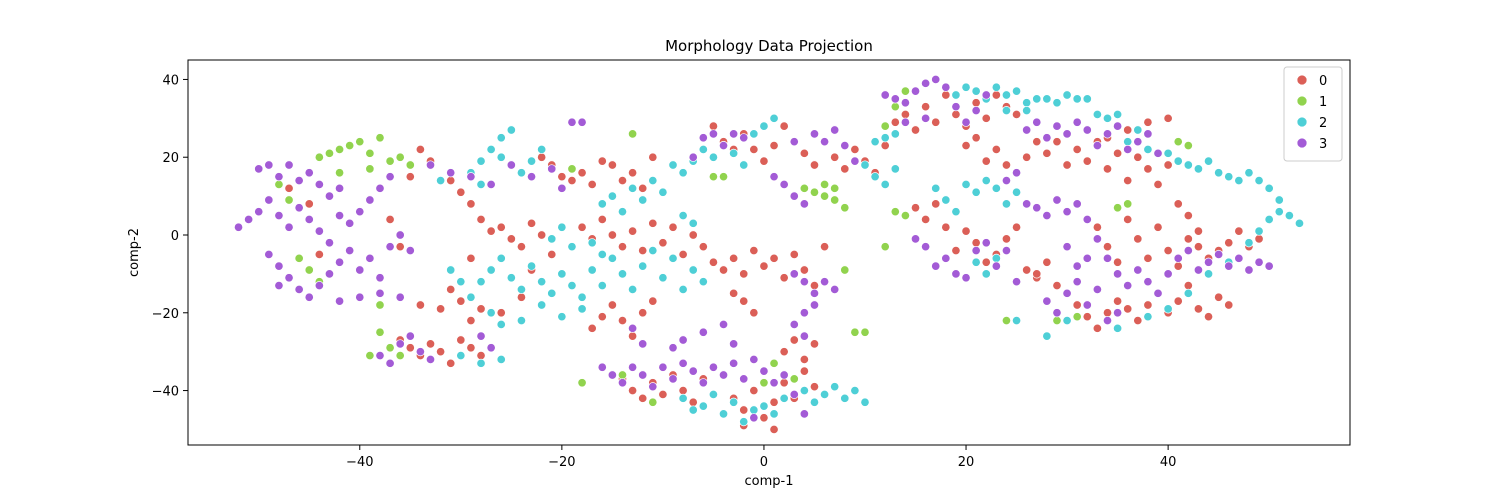 This screenshot has width=1500, height=504. I want to click on y-tick-label: −20, so click(165, 314).